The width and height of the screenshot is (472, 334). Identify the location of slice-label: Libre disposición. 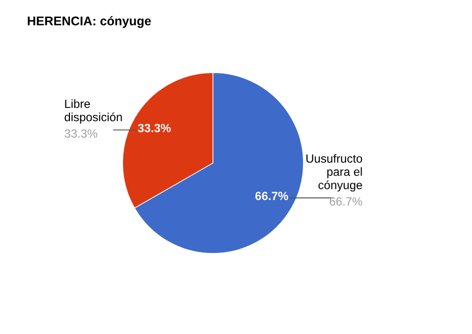
(93, 111).